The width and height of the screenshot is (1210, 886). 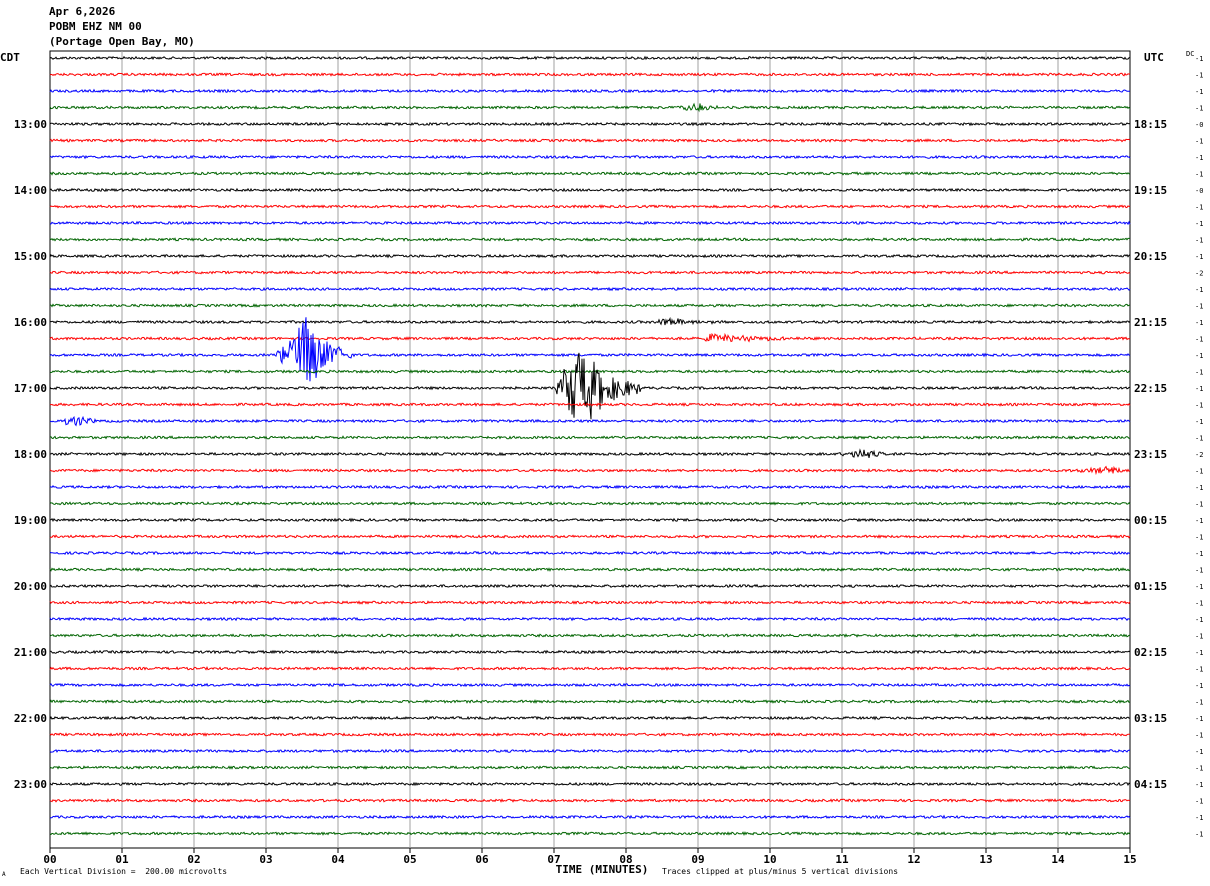 What do you see at coordinates (30, 124) in the screenshot?
I see `cdt-hour-label: 13:00` at bounding box center [30, 124].